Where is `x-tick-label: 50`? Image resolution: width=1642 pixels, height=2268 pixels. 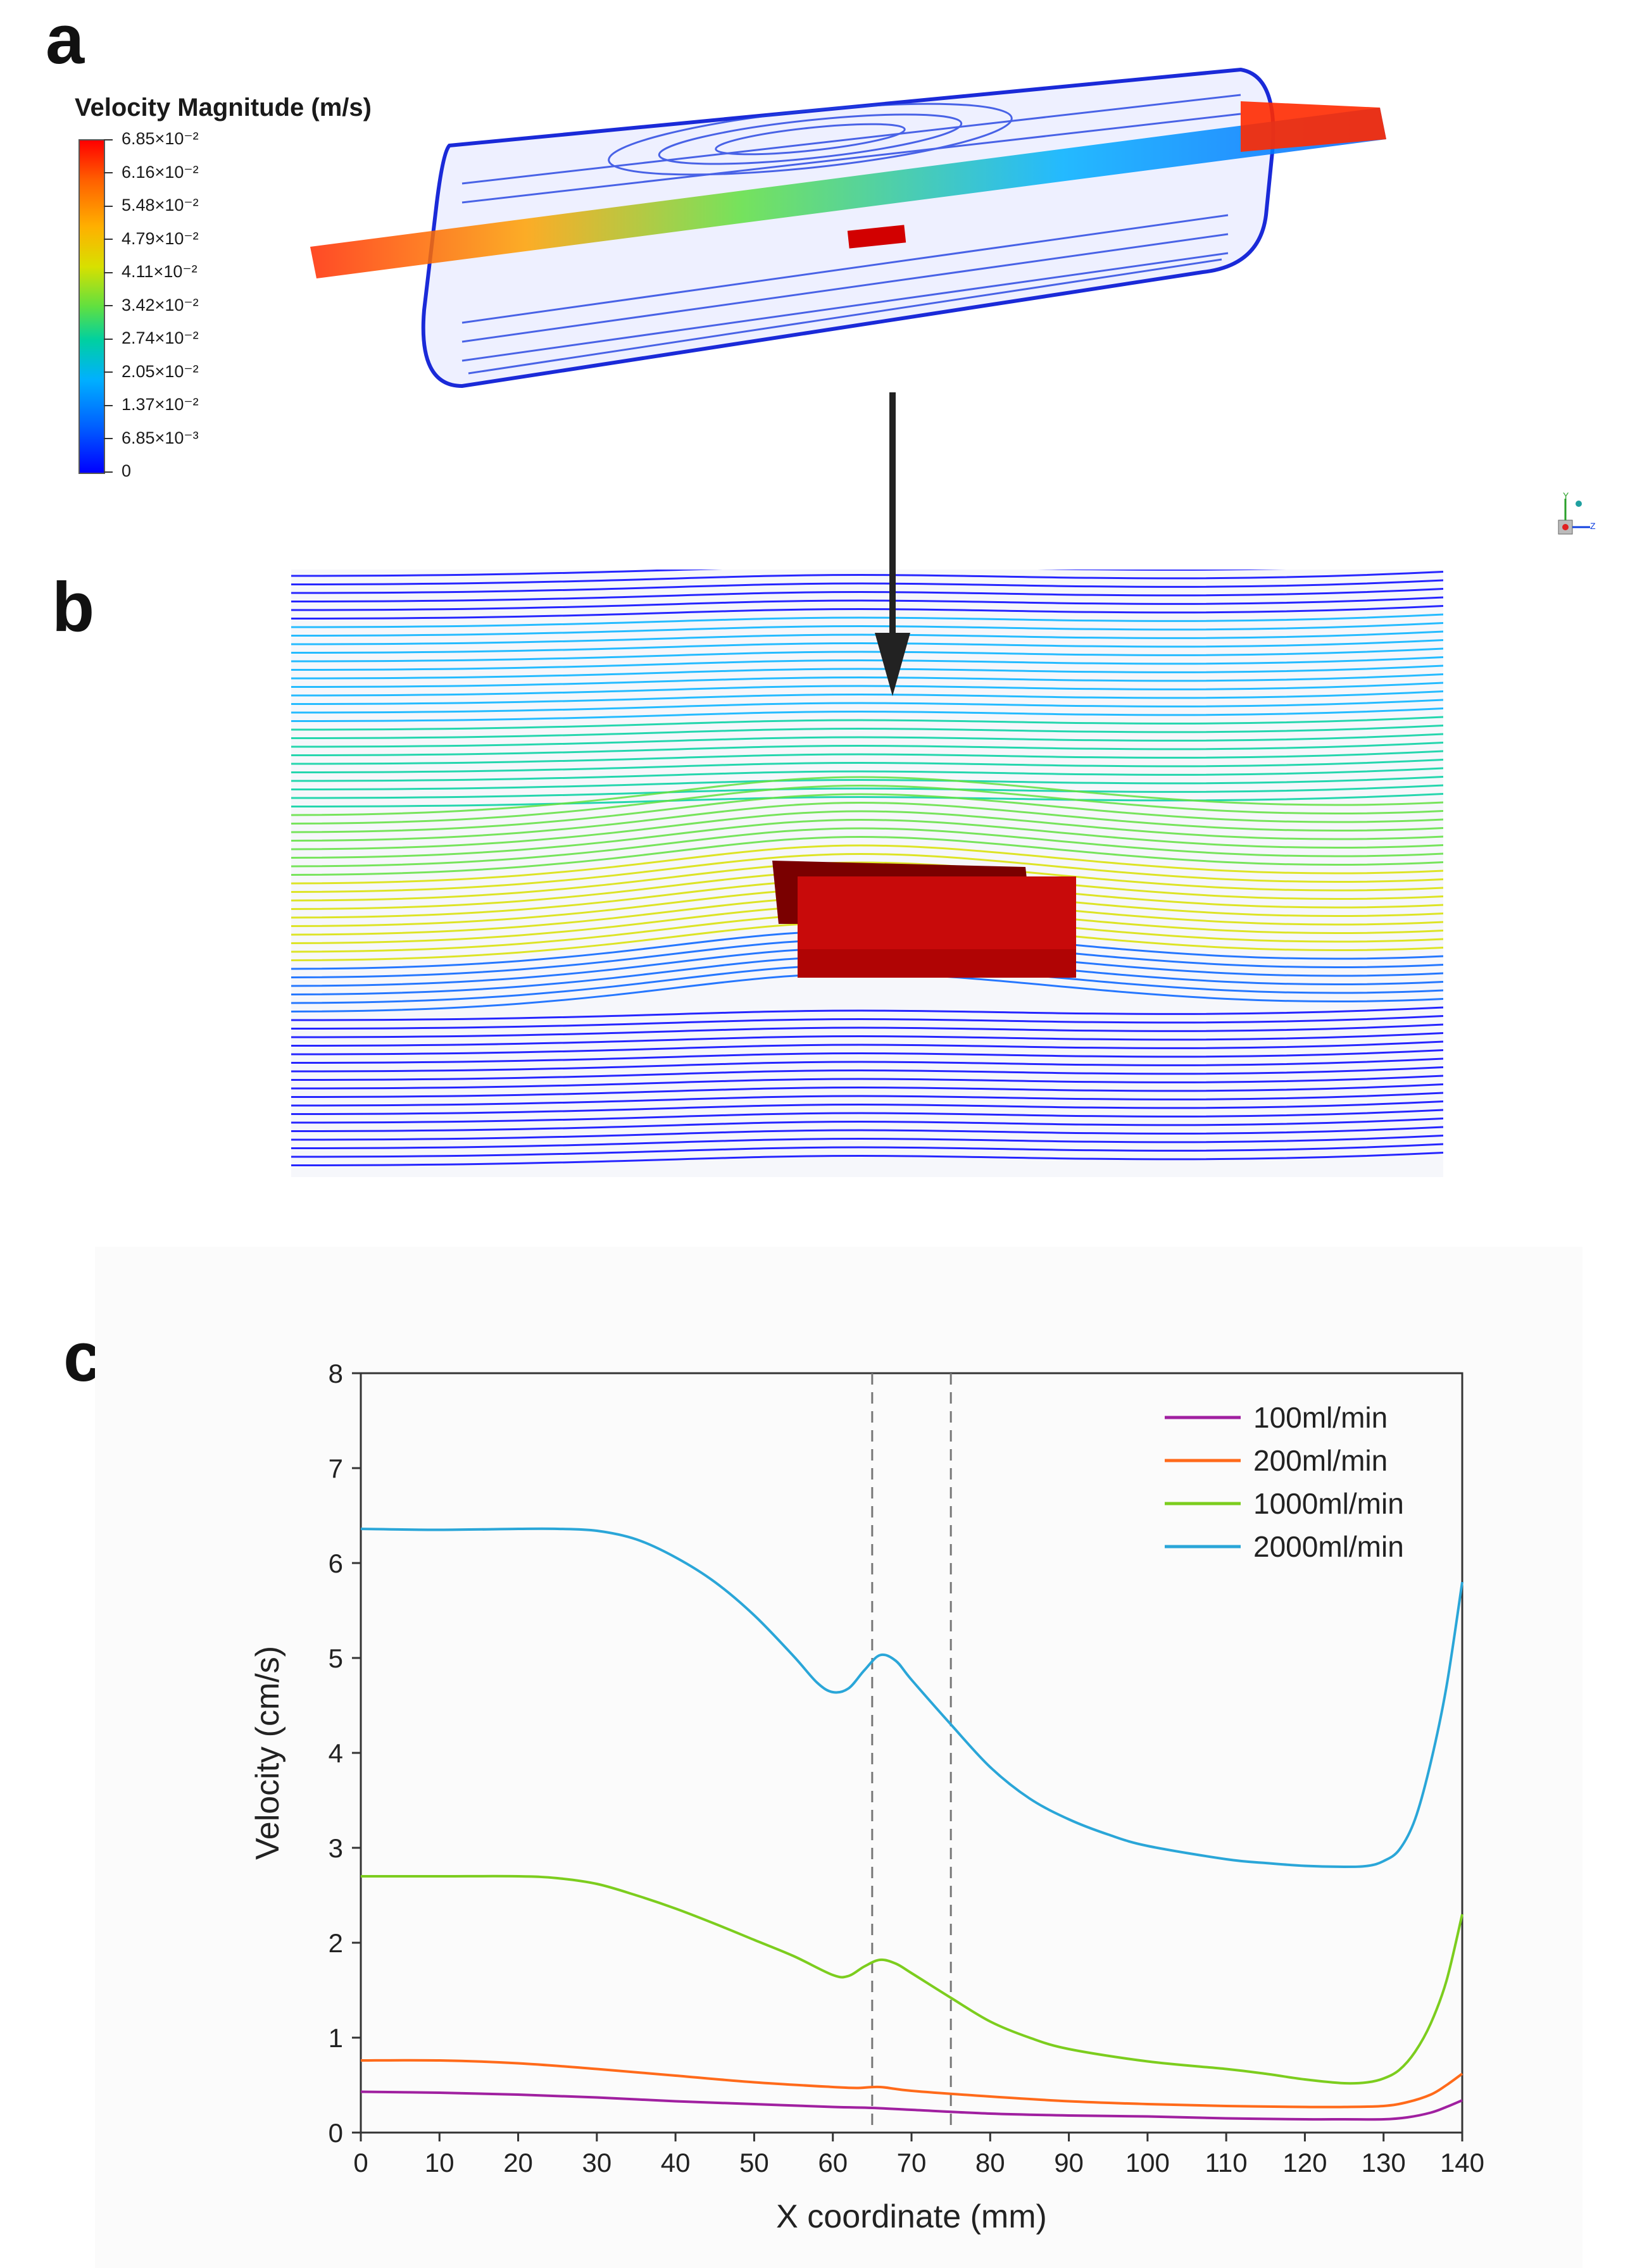
x-tick-label: 50 is located at coordinates (754, 2163).